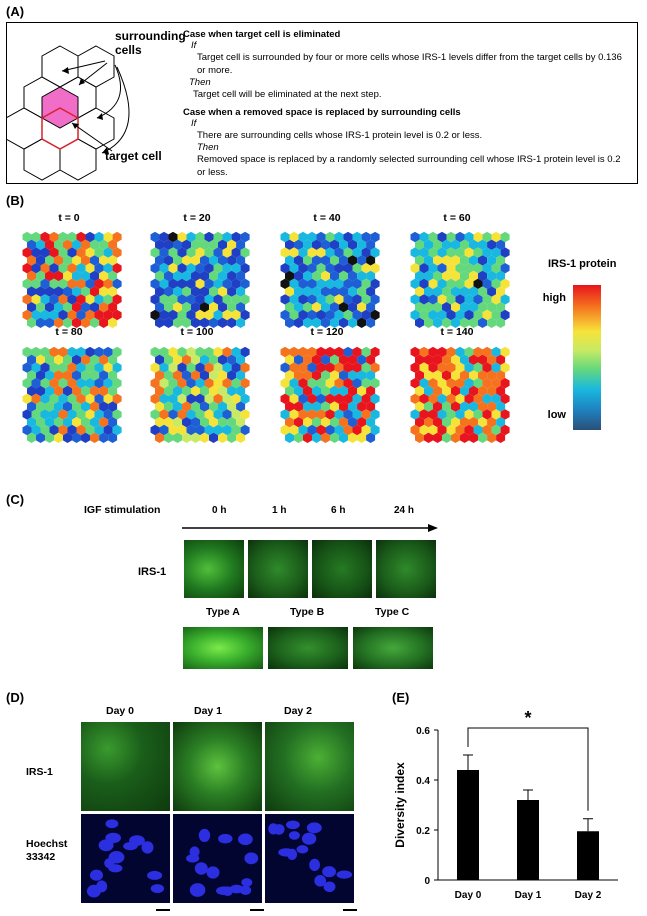 The height and width of the screenshot is (916, 647). What do you see at coordinates (342, 569) in the screenshot?
I see `micrograph-6h` at bounding box center [342, 569].